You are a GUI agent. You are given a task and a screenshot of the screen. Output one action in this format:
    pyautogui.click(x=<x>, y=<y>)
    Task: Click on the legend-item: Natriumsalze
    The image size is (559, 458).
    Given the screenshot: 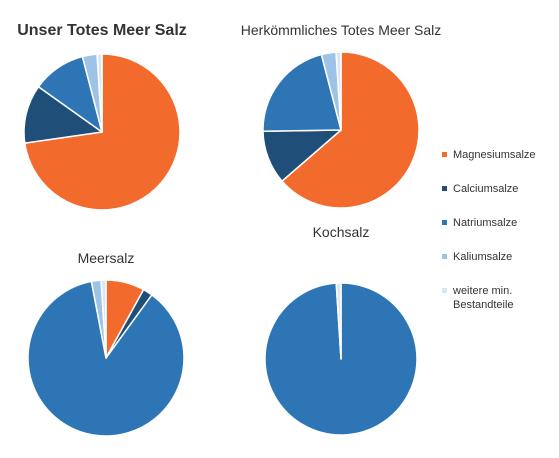 What is the action you would take?
    pyautogui.click(x=499, y=233)
    